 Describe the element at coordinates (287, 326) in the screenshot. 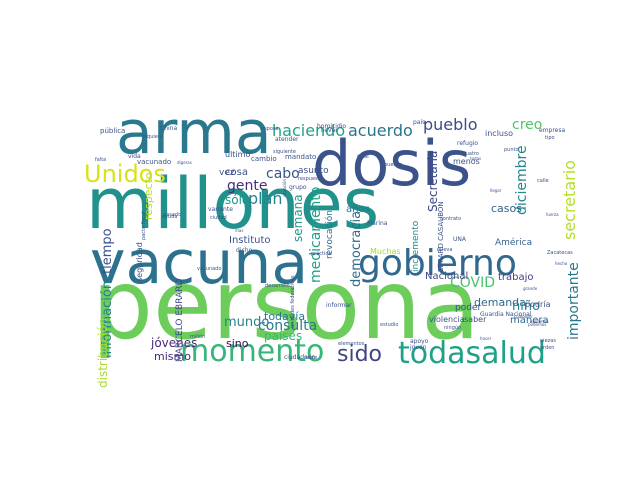

I see `word-consulta: consulta` at that location.